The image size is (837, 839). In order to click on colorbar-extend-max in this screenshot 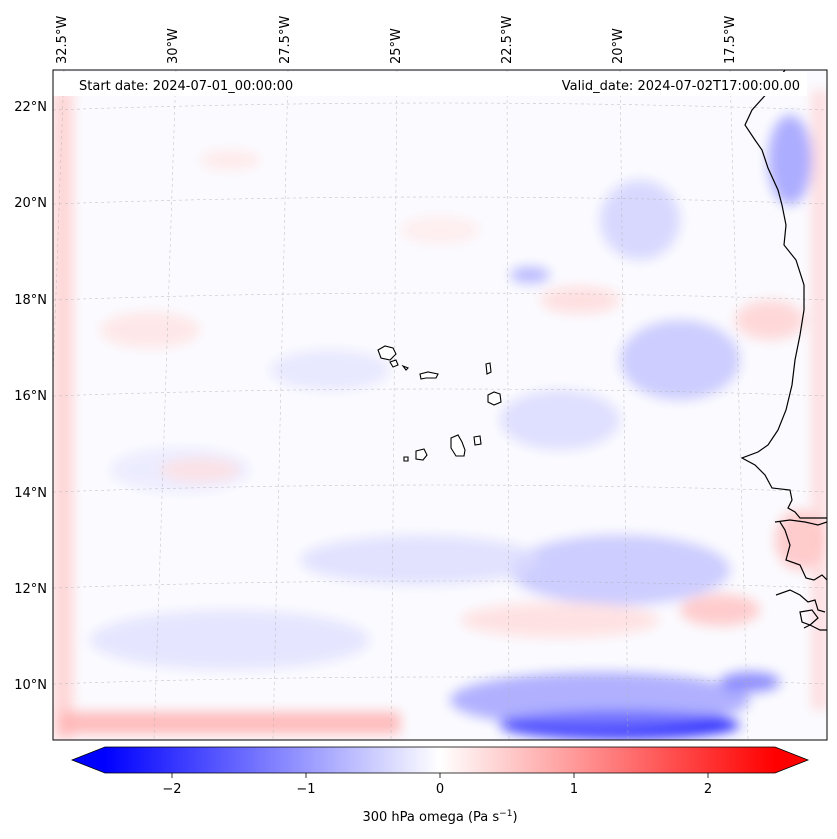, I will do `click(791, 760)`.